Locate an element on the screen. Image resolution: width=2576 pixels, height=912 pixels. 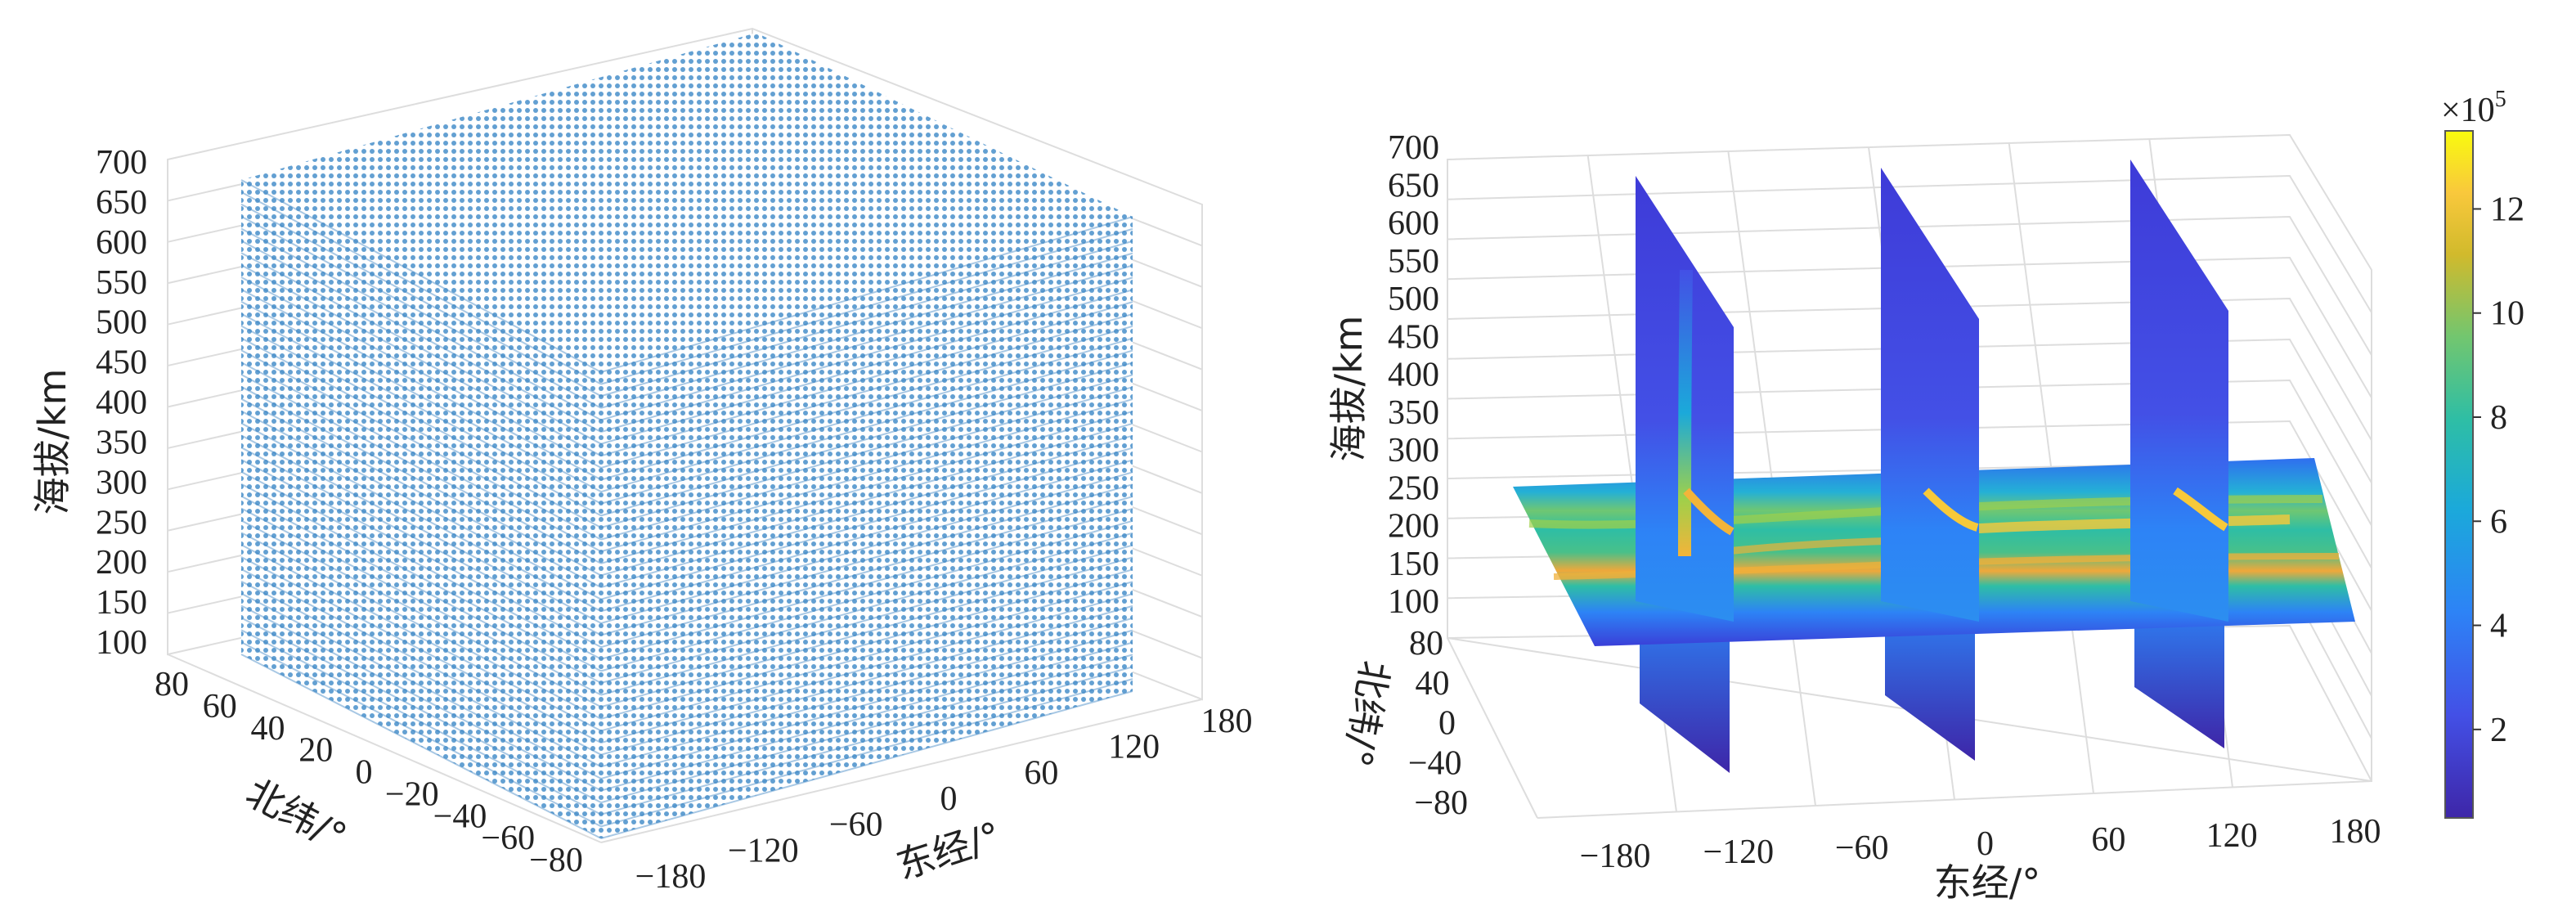
right-z-tick-6: 400 is located at coordinates (1413, 376).